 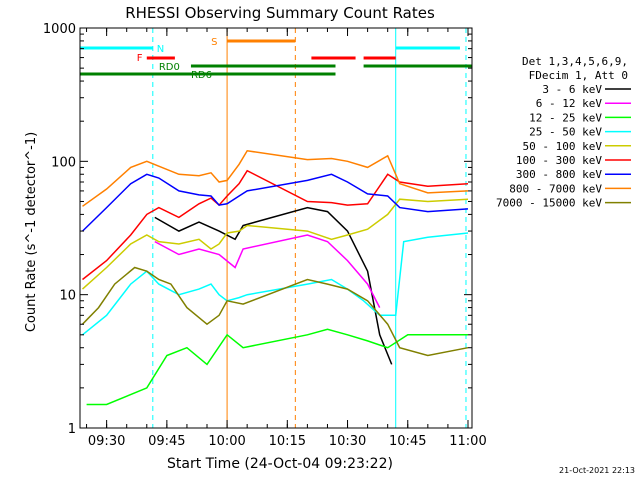 What do you see at coordinates (565, 117) in the screenshot?
I see `legend-entry-label: 12 - 25 keV` at bounding box center [565, 117].